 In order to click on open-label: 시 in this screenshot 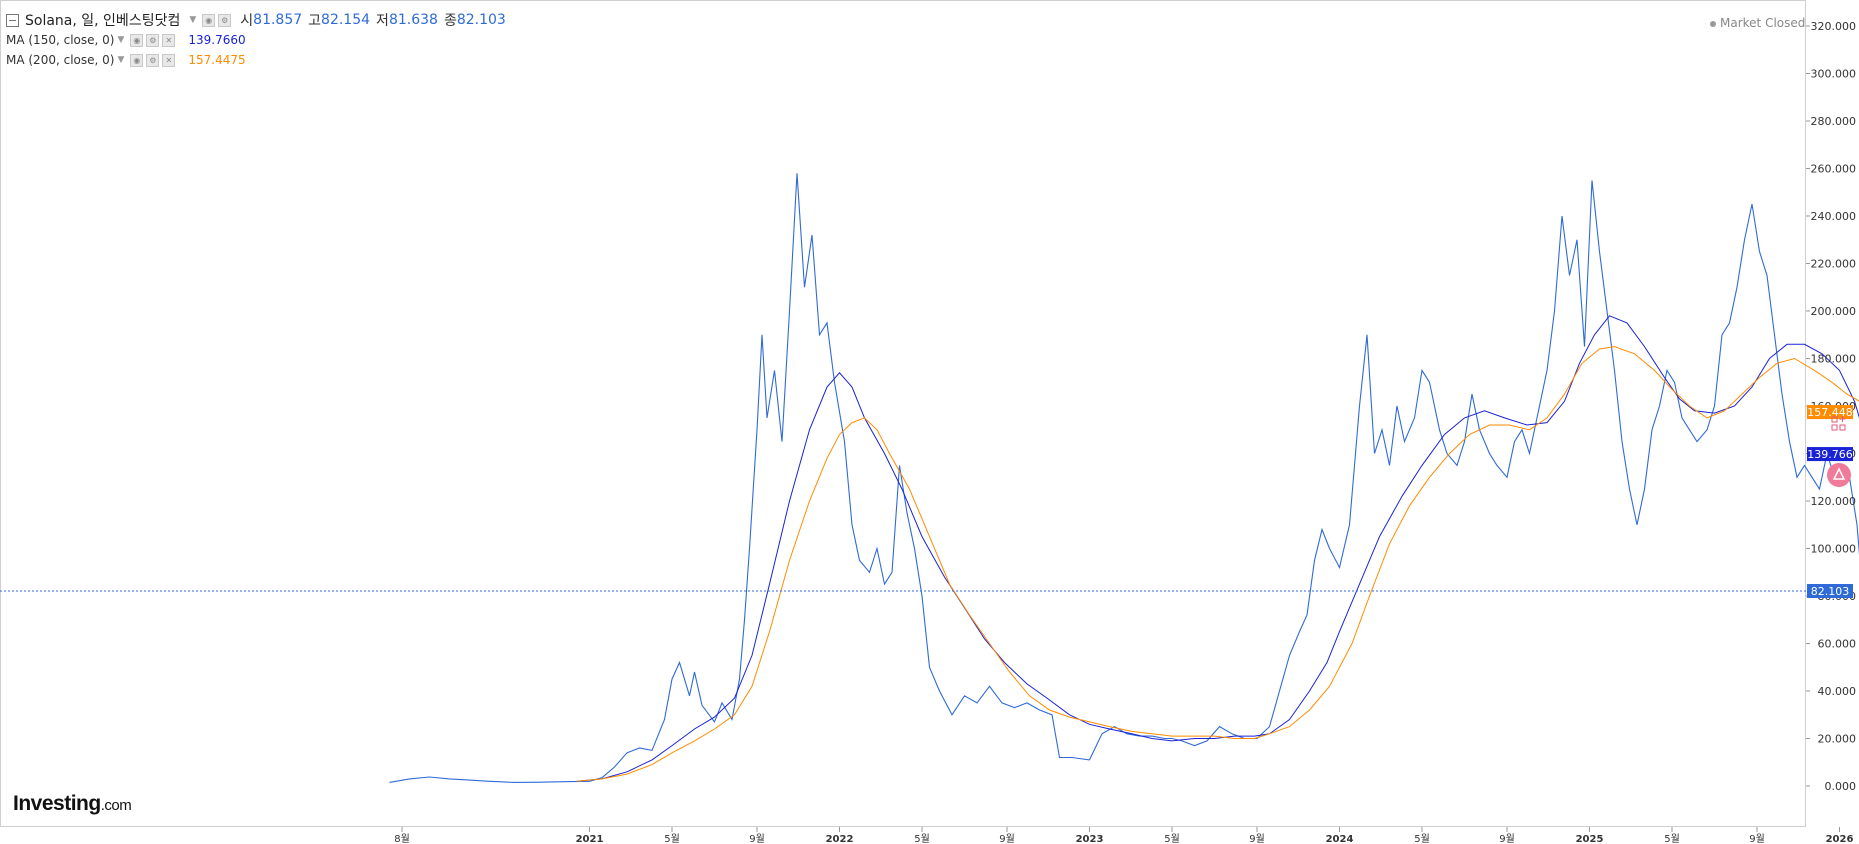, I will do `click(247, 21)`.